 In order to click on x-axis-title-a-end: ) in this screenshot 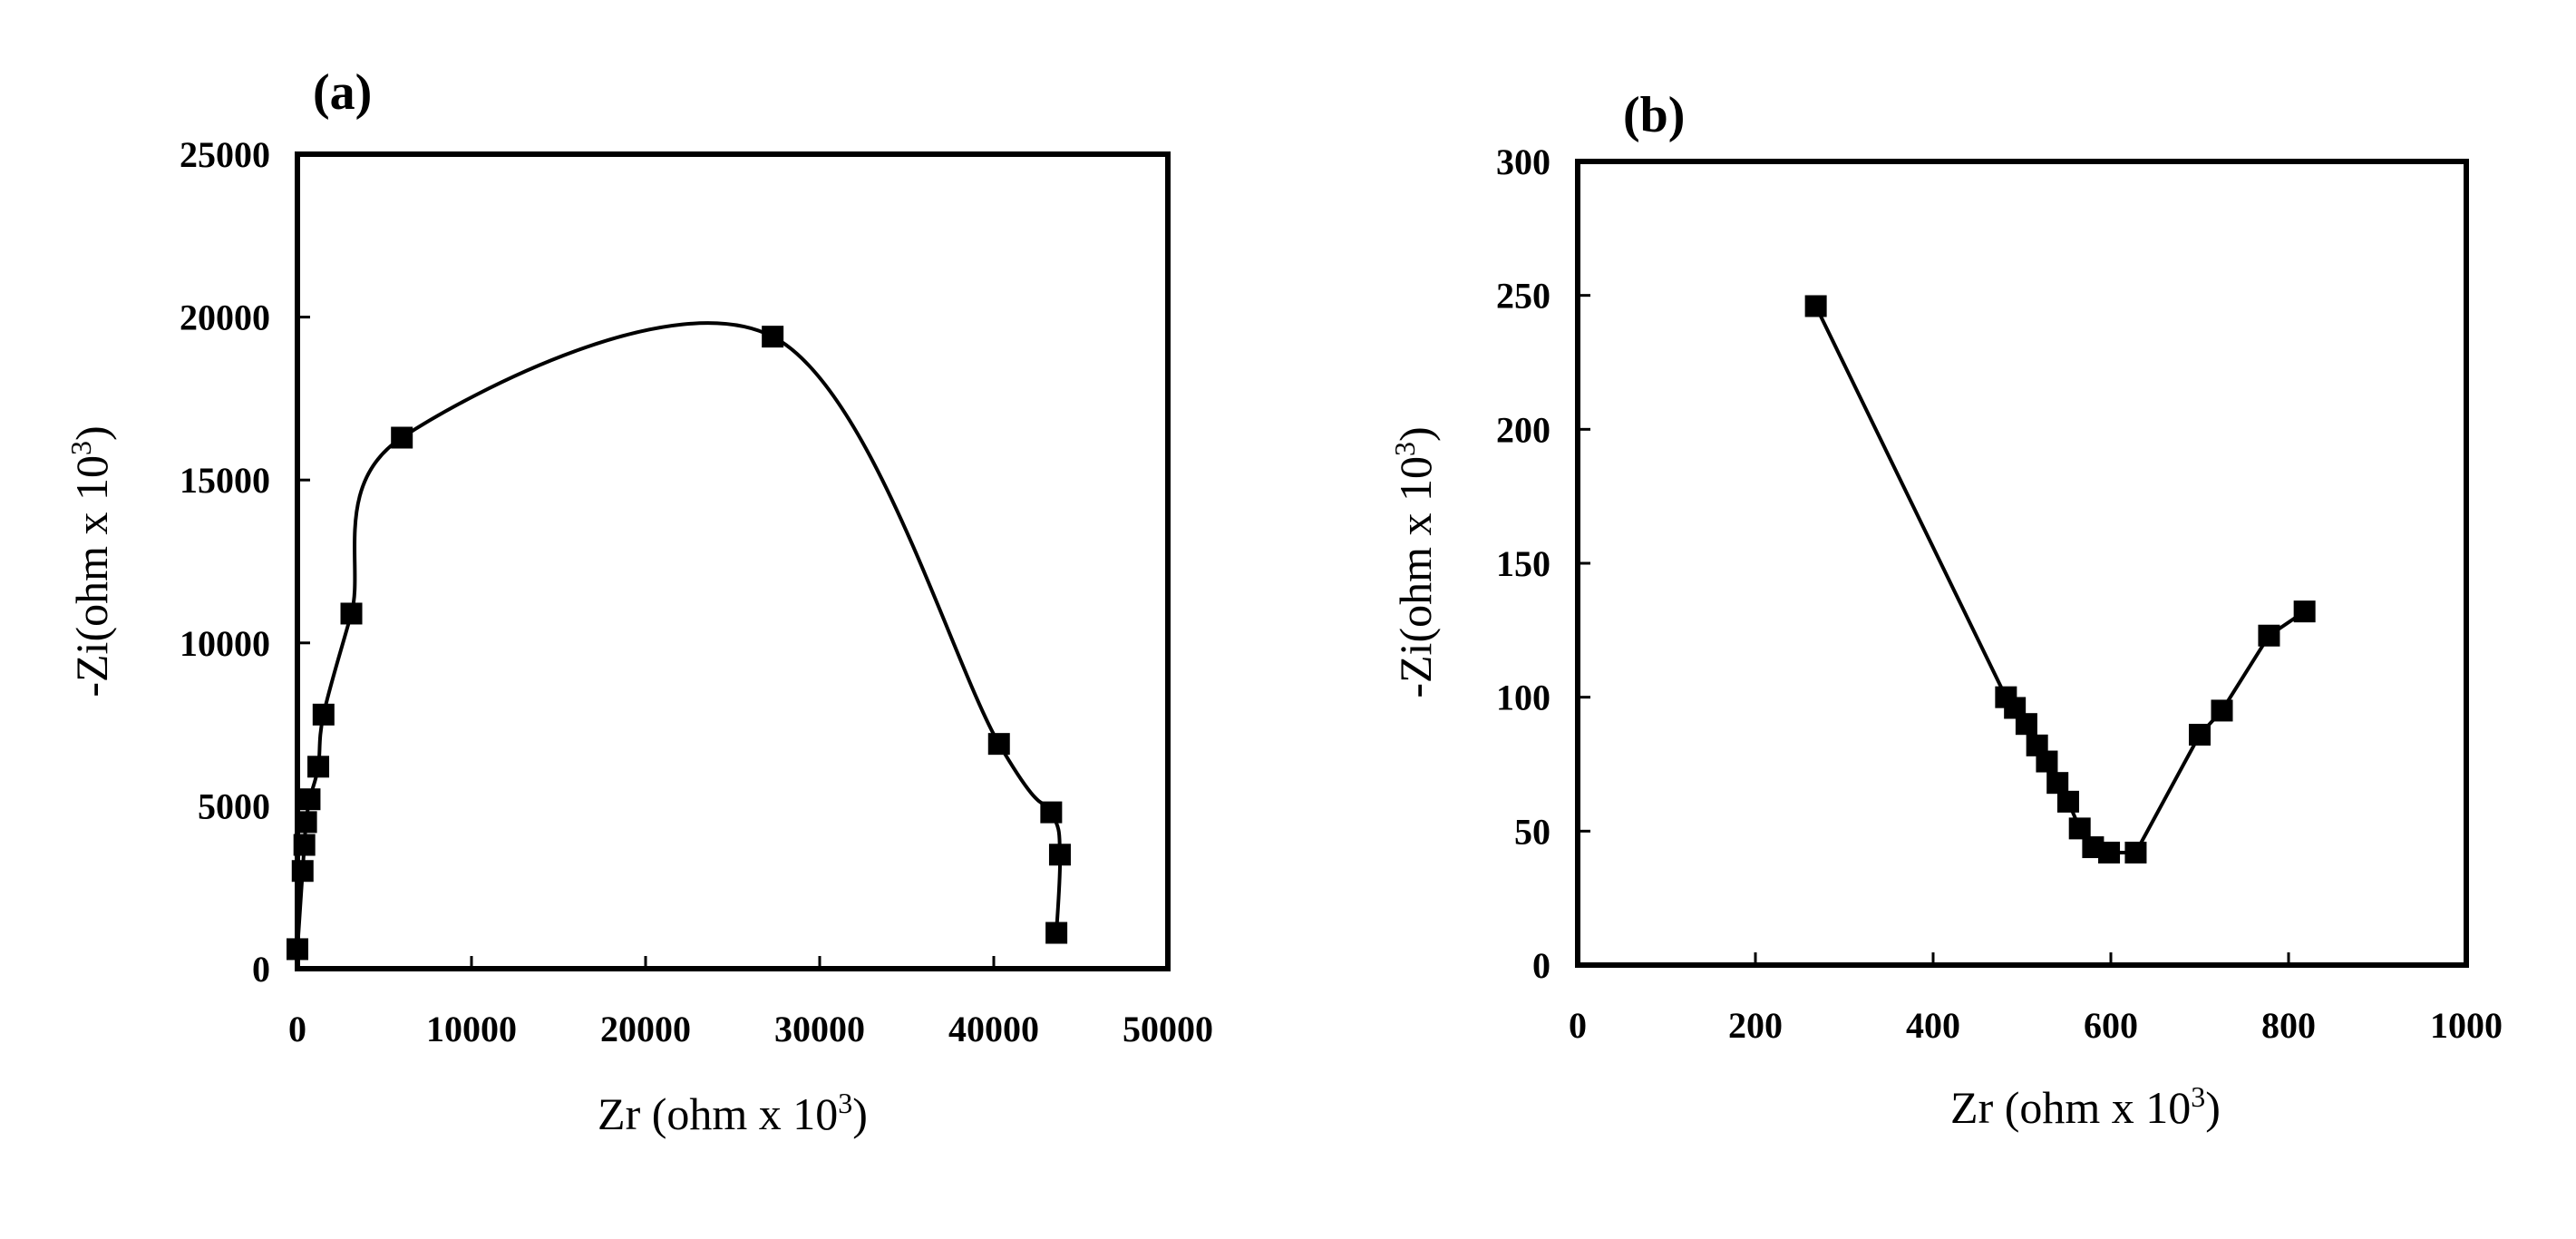, I will do `click(860, 1113)`.